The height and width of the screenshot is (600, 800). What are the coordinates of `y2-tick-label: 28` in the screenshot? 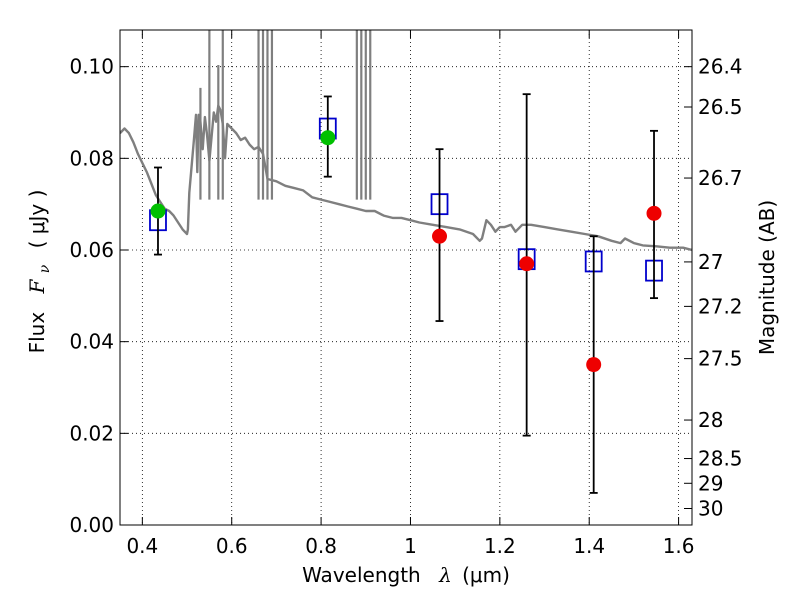 It's located at (710, 420).